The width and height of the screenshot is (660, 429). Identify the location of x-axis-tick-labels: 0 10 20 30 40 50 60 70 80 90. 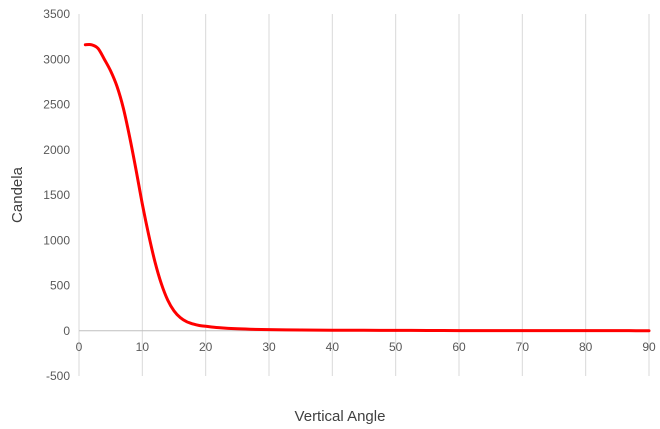
(366, 347).